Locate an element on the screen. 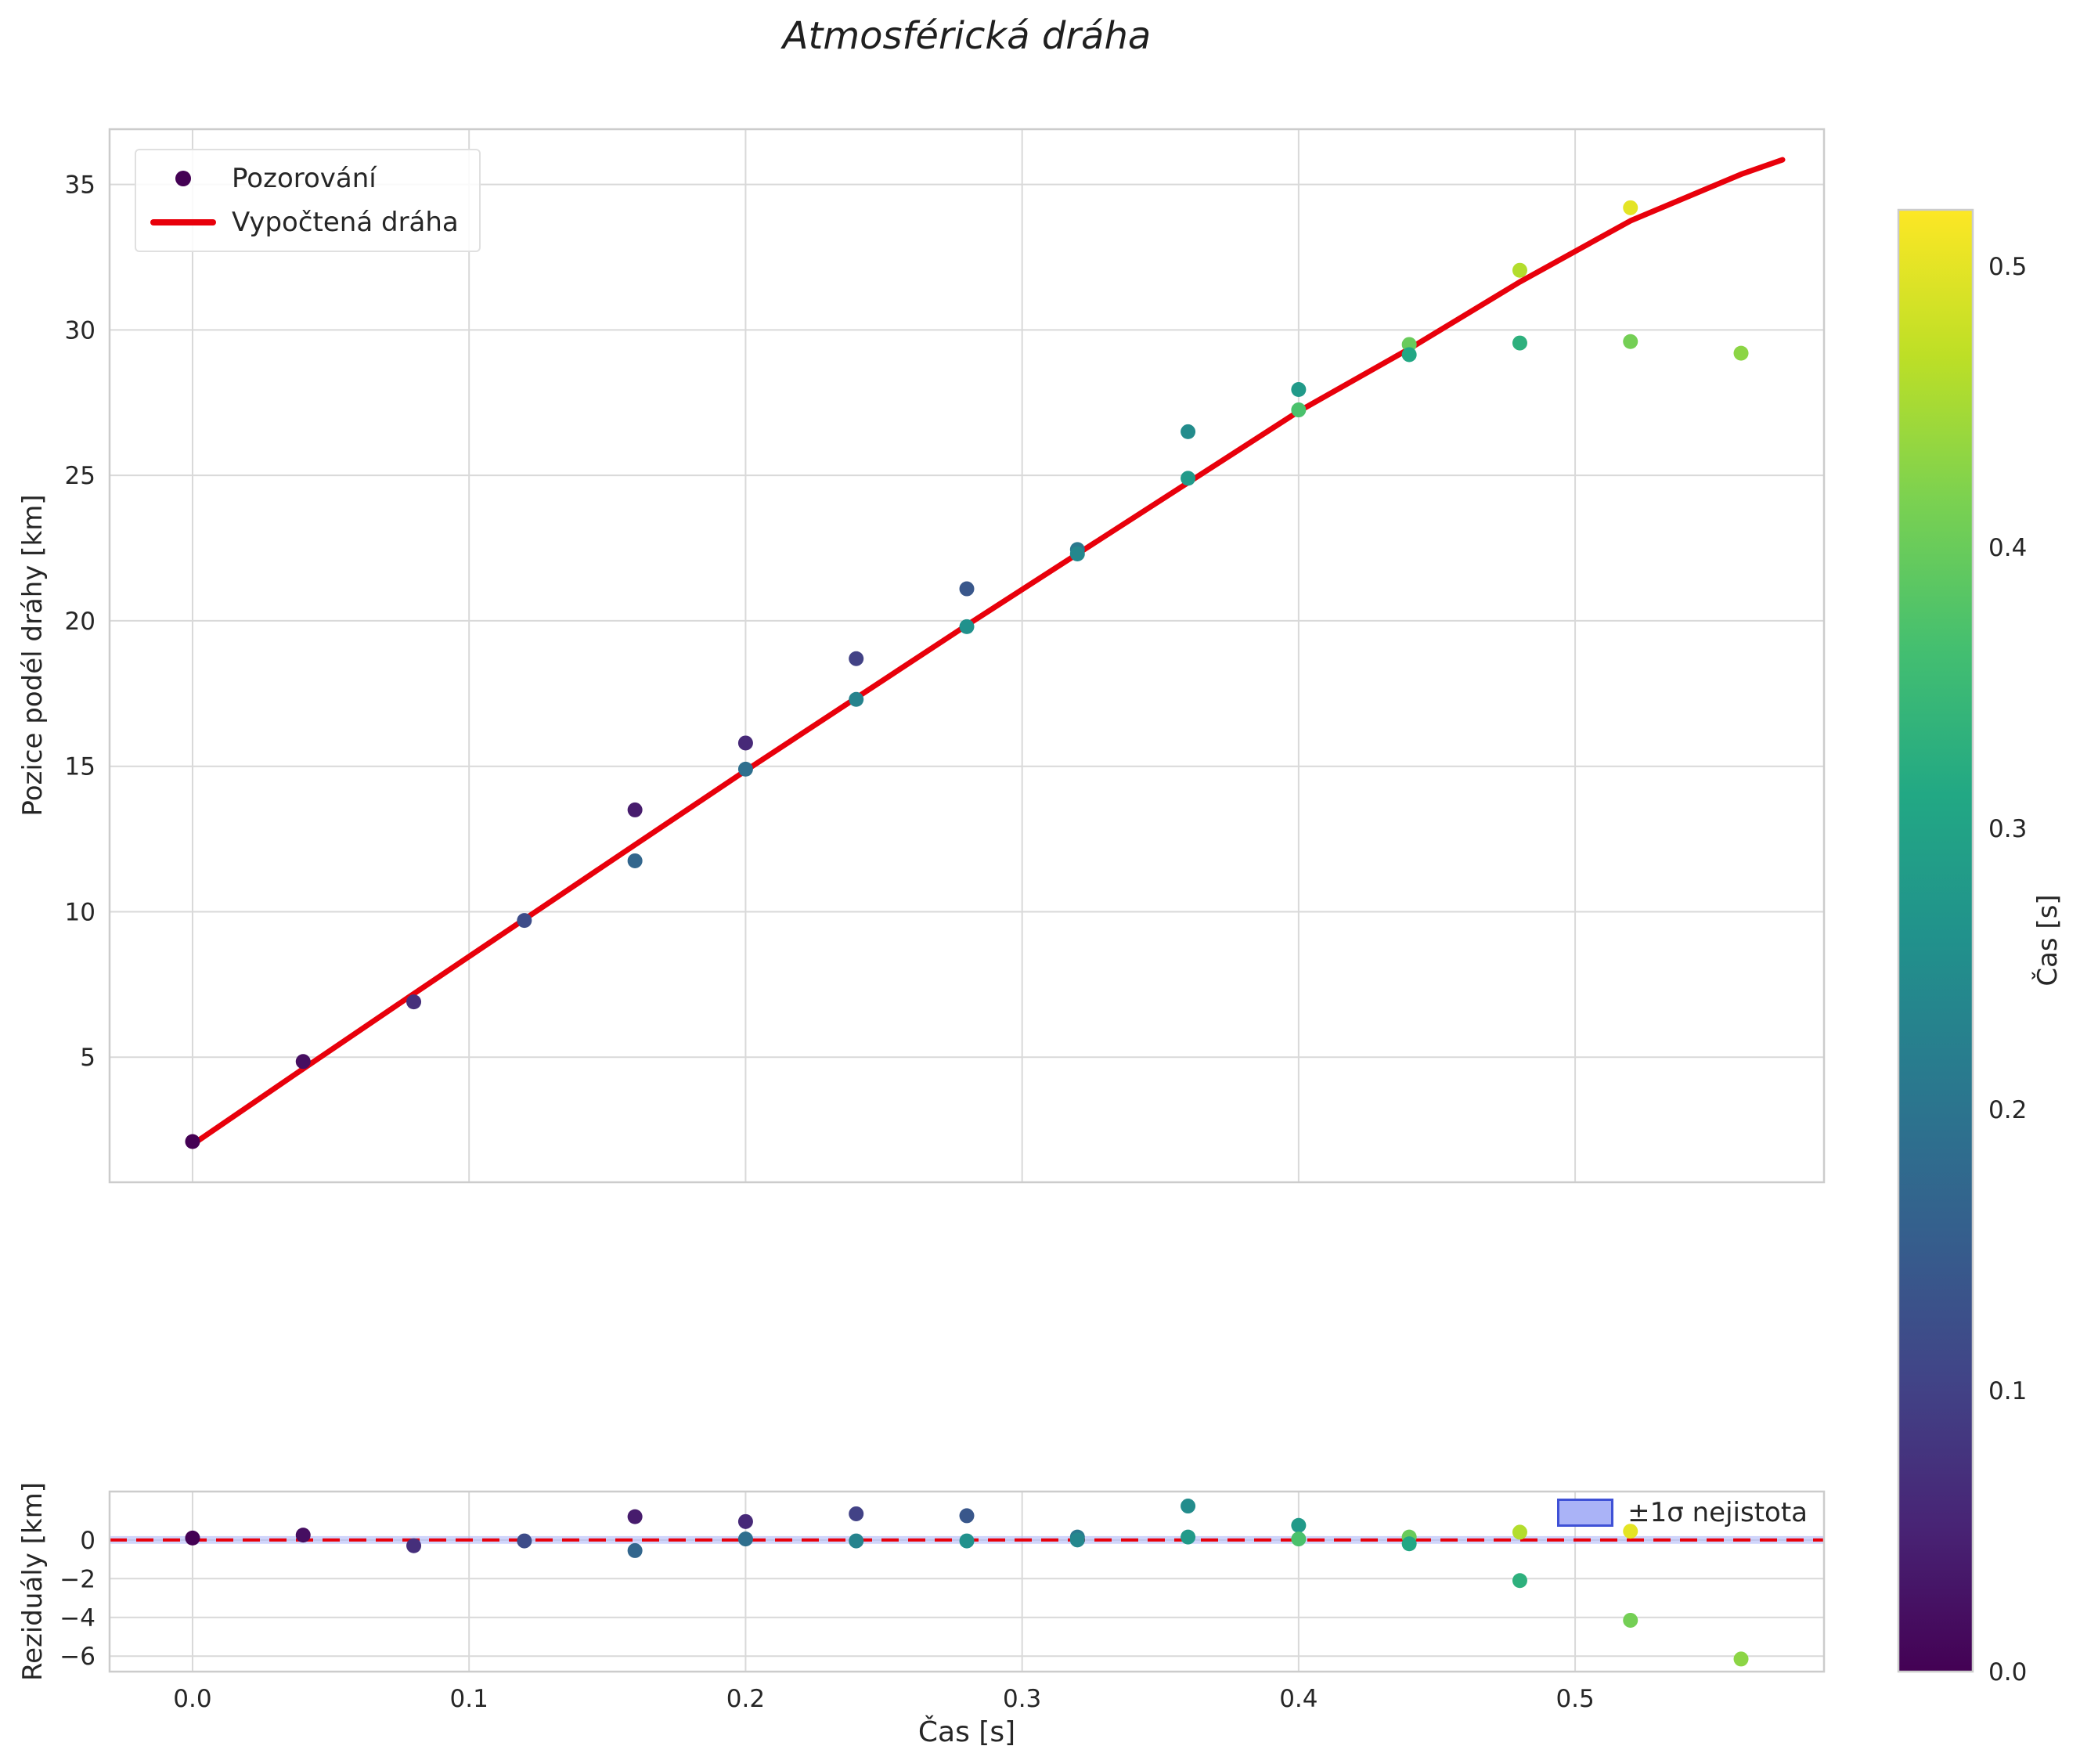  x-tick-label: 0.1 is located at coordinates (469, 1699).